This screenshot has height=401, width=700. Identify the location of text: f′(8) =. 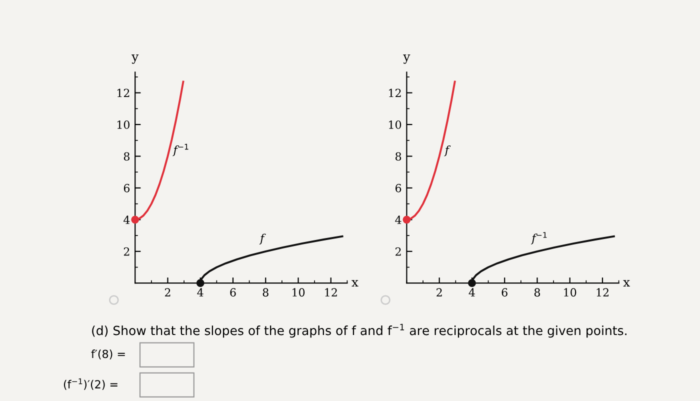
(108, 355).